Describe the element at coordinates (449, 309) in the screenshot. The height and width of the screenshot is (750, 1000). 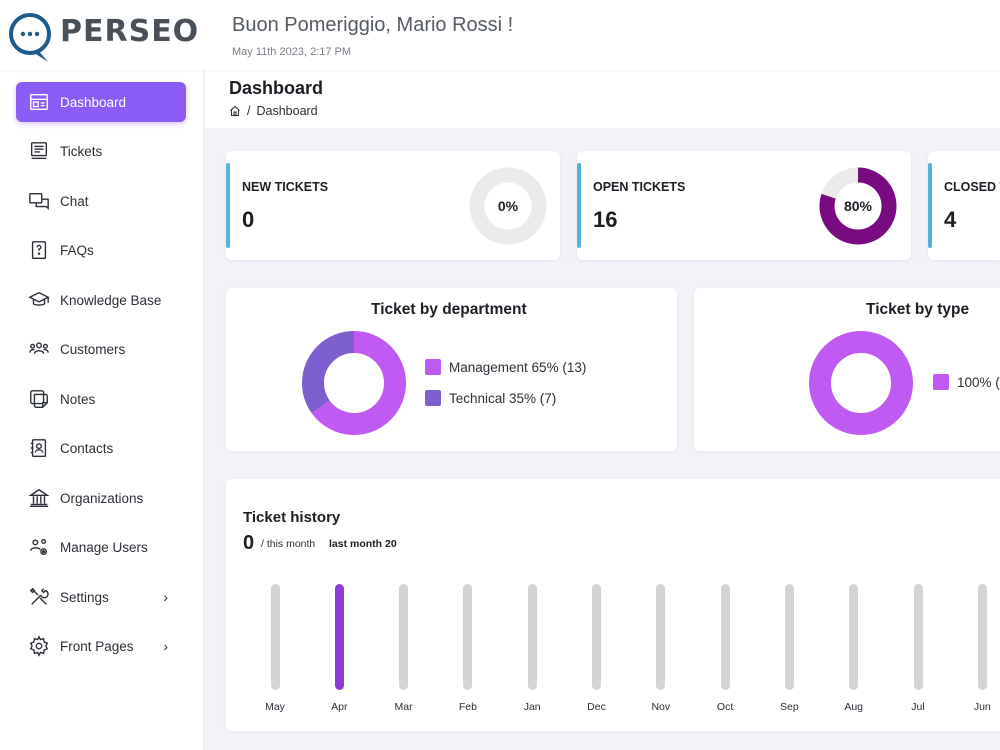
I see `chart-title: Ticket by department` at that location.